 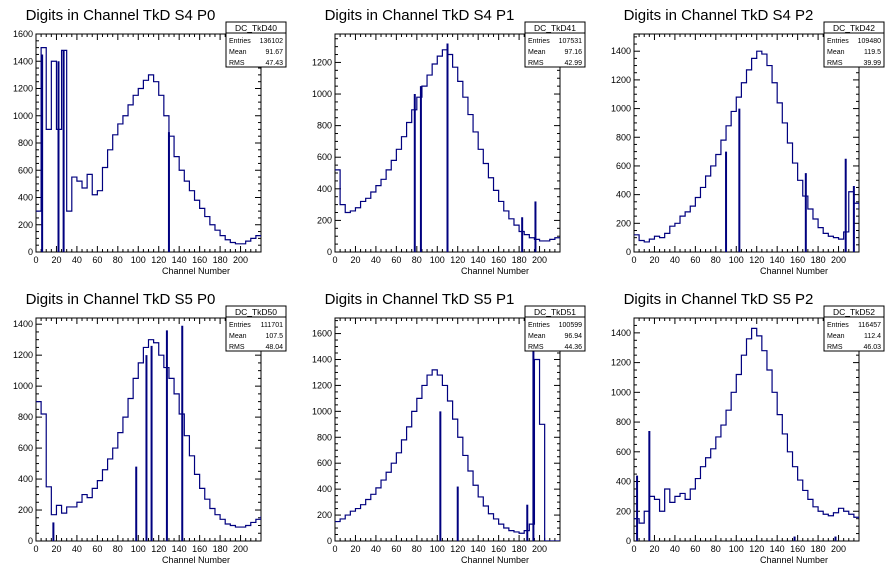 What do you see at coordinates (573, 347) in the screenshot?
I see `stats-value: 44.36` at bounding box center [573, 347].